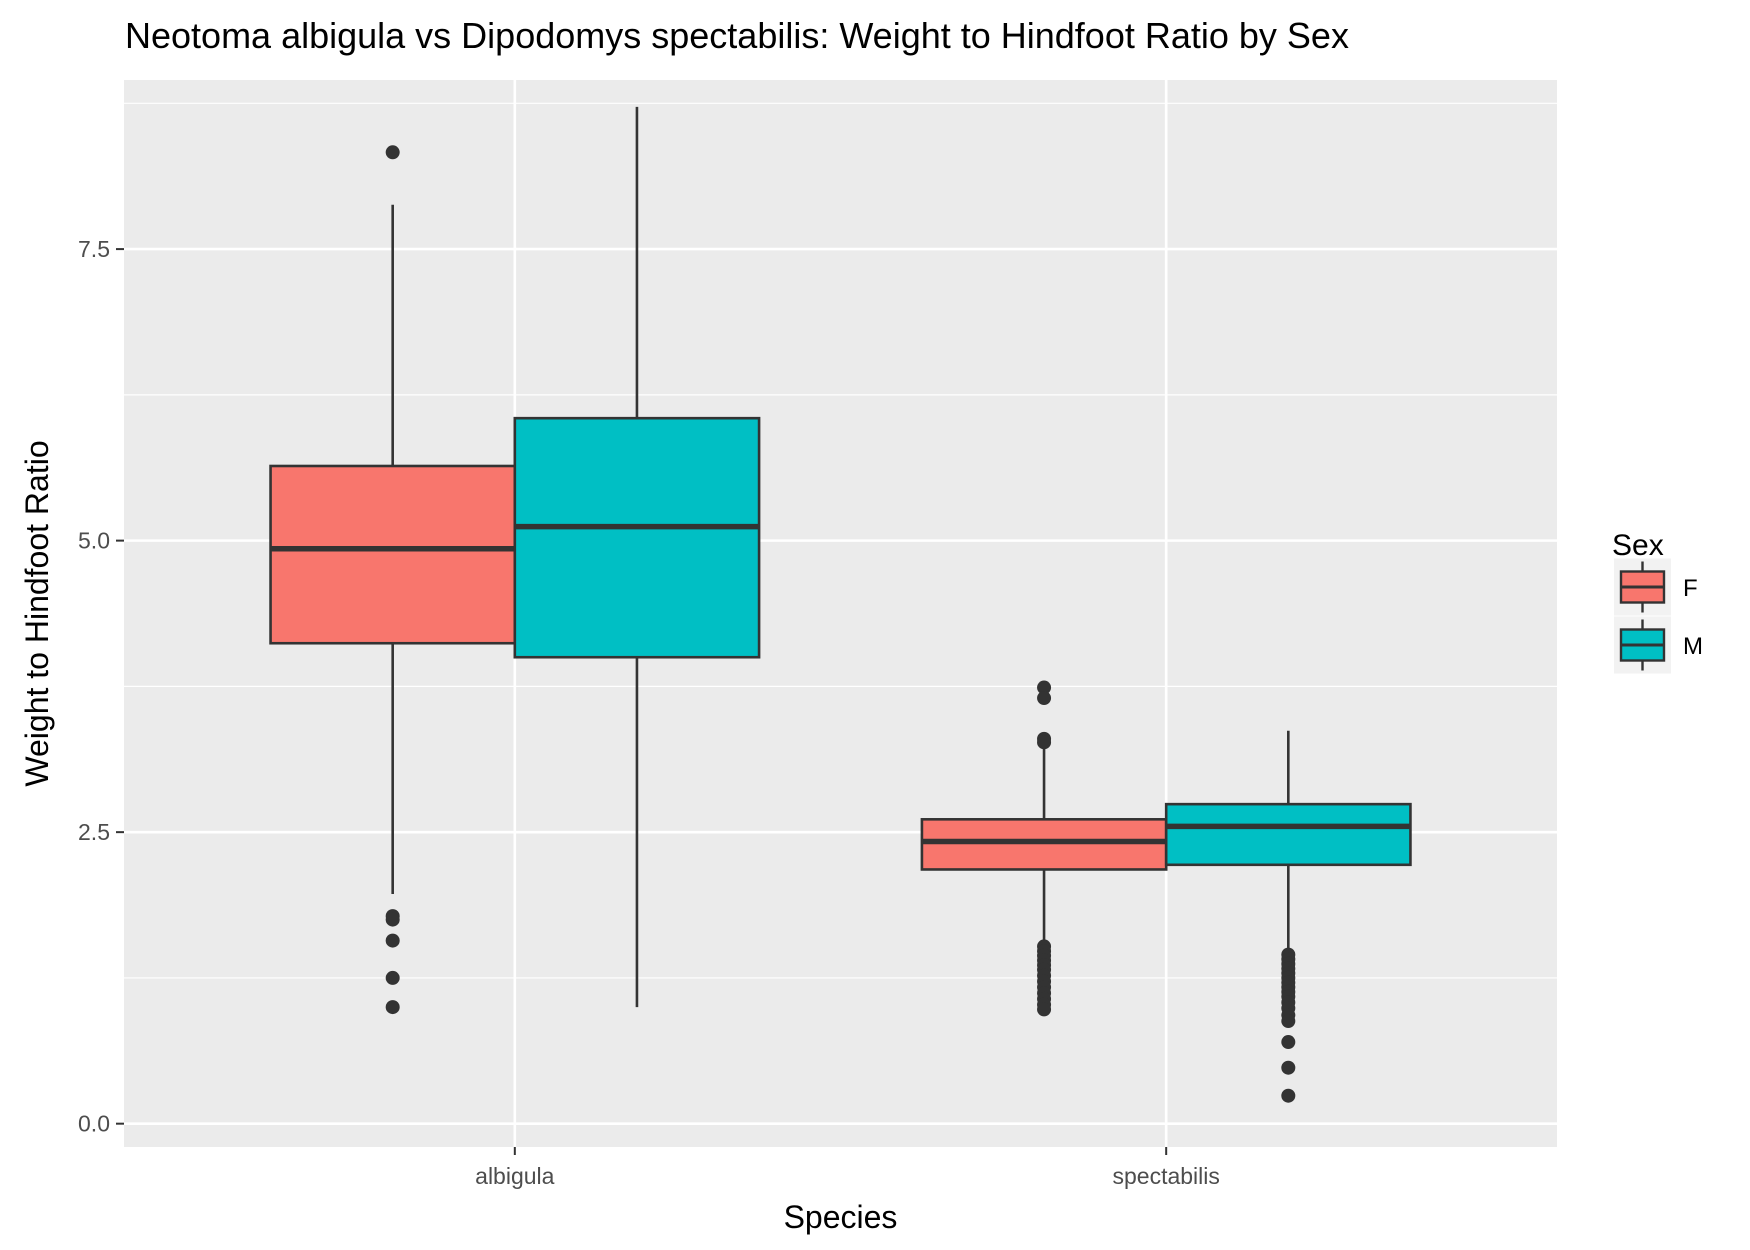 The height and width of the screenshot is (1250, 1750). I want to click on legend-label: M, so click(1693, 646).